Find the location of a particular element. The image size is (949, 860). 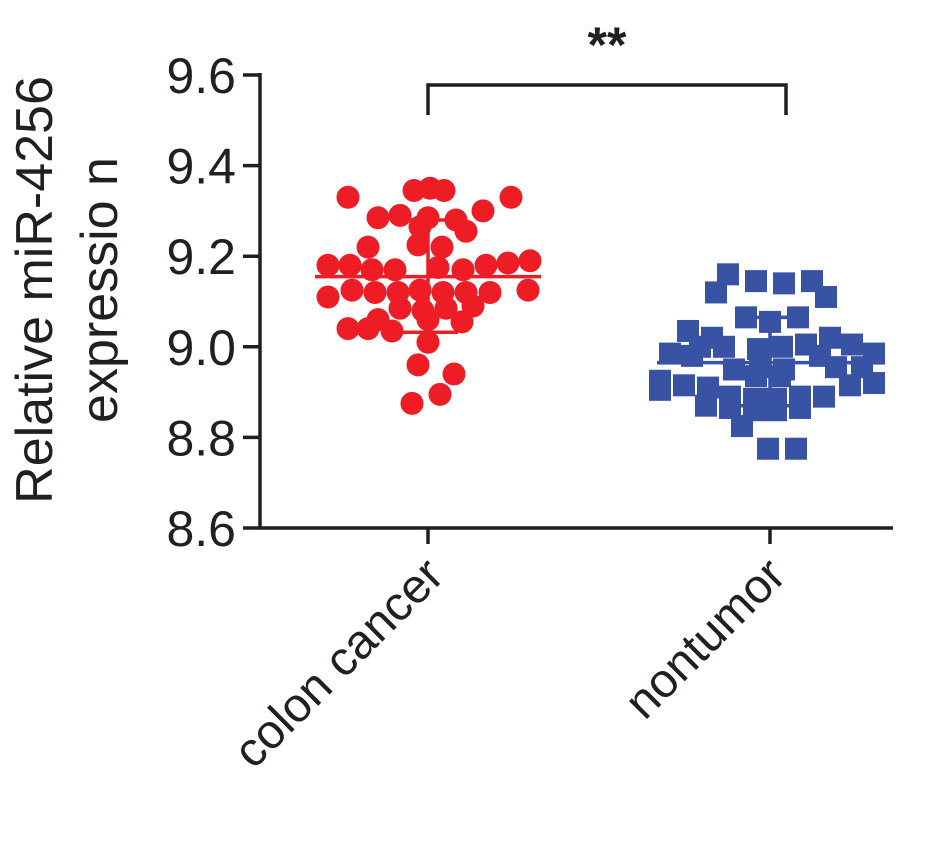

significance-bracket is located at coordinates (607, 99).